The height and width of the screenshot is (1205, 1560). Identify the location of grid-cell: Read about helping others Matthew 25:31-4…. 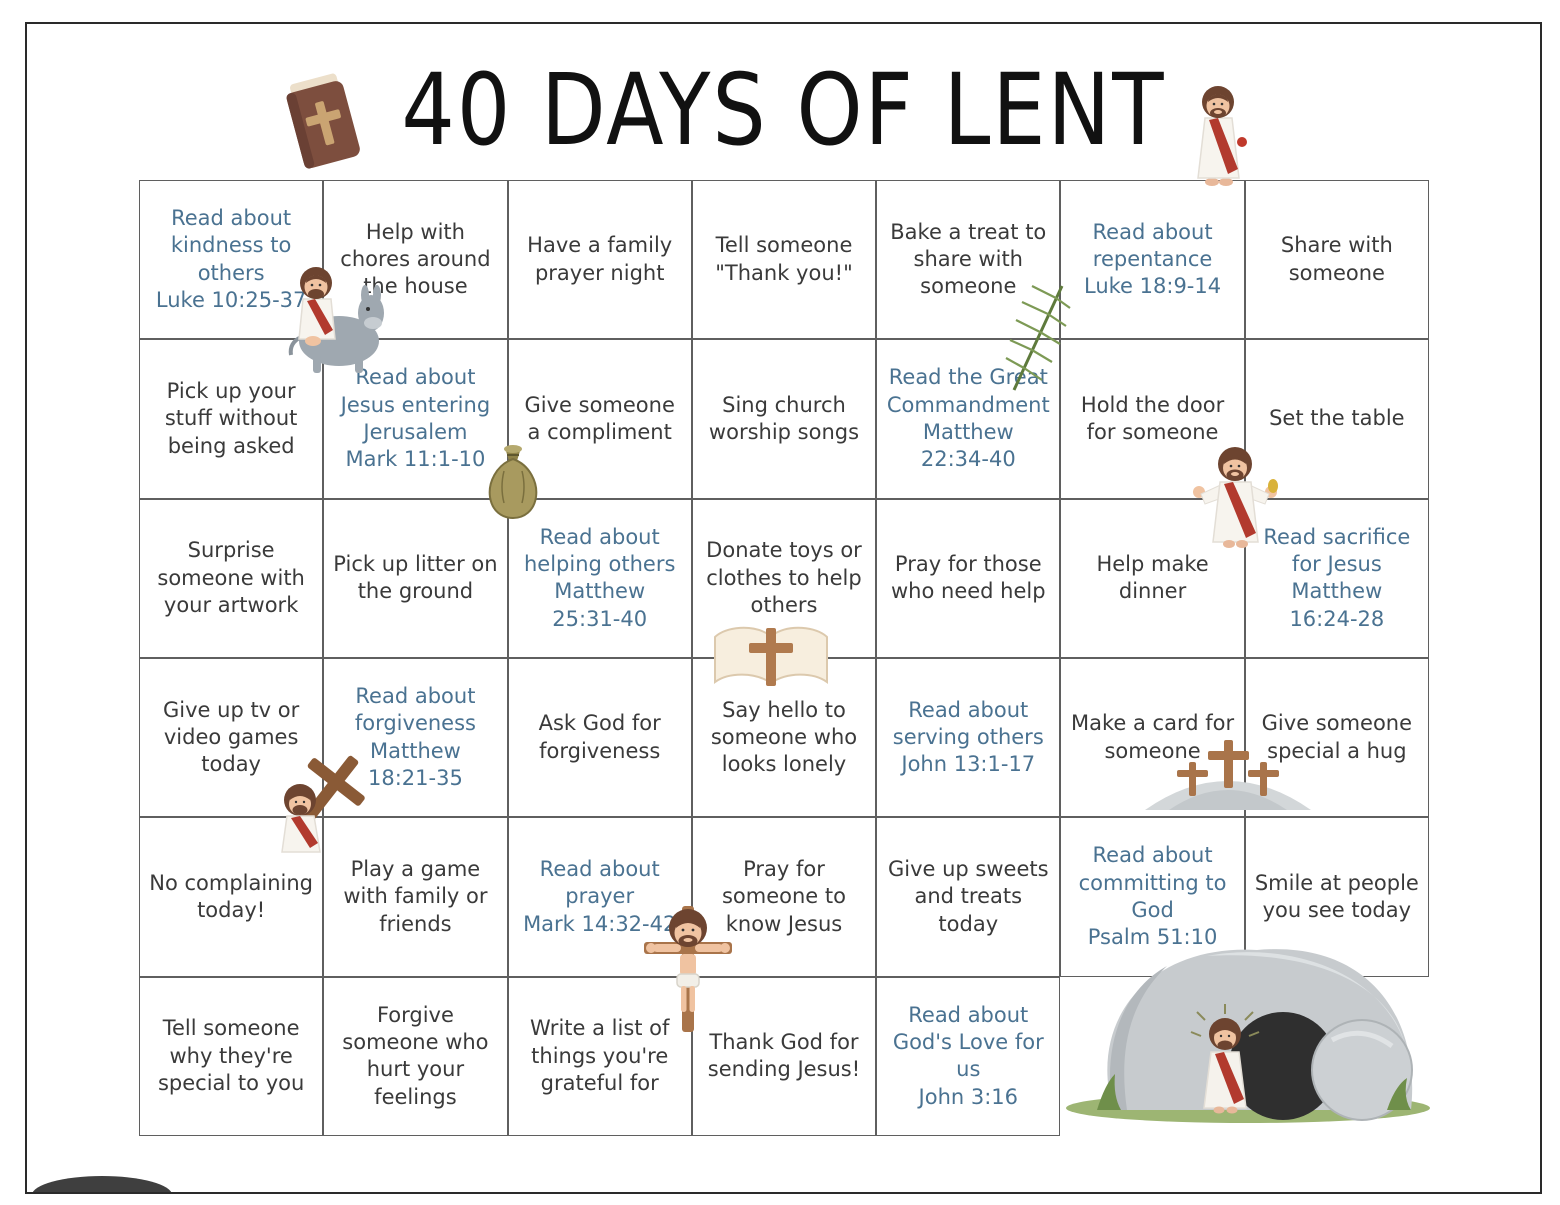
(599, 578).